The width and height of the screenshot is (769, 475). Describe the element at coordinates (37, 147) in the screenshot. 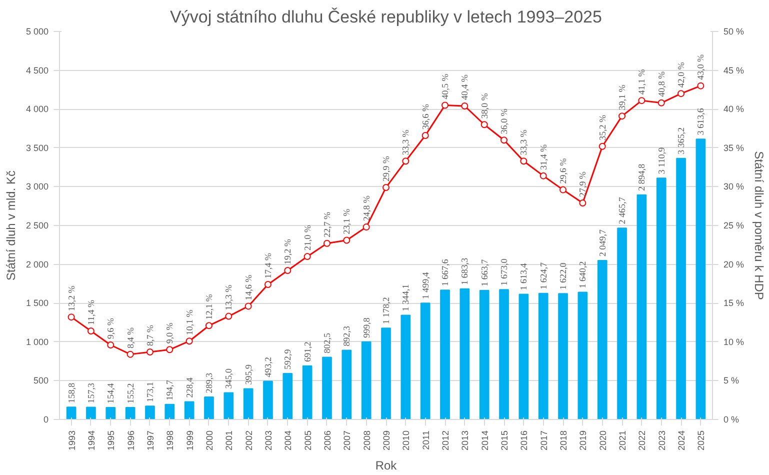

I see `y-tick-label: 3 500` at that location.